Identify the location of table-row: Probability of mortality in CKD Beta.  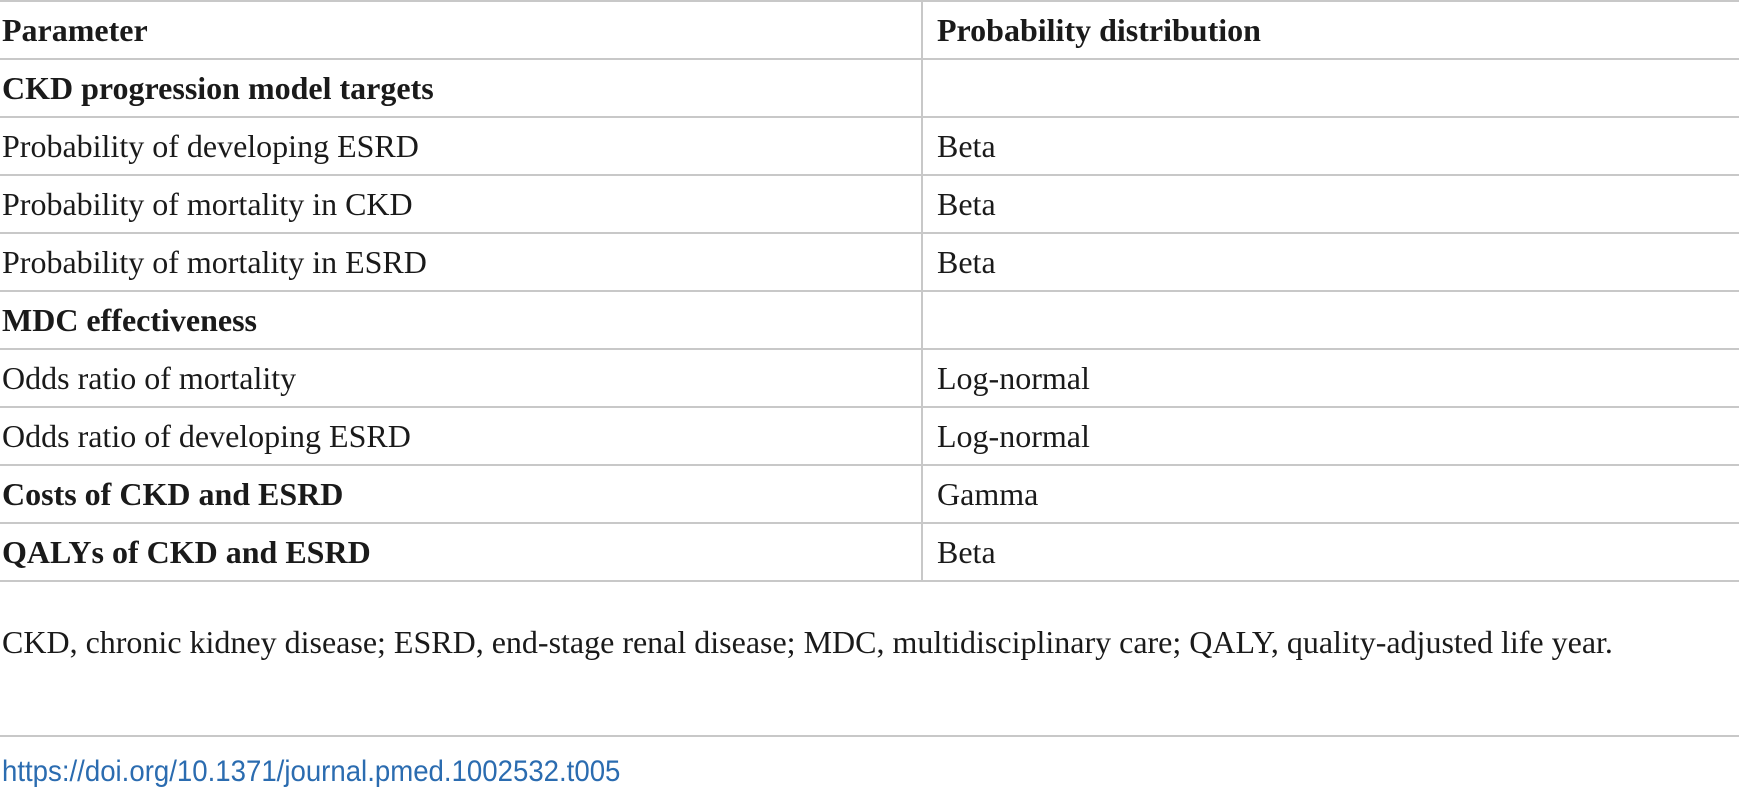
(869, 203).